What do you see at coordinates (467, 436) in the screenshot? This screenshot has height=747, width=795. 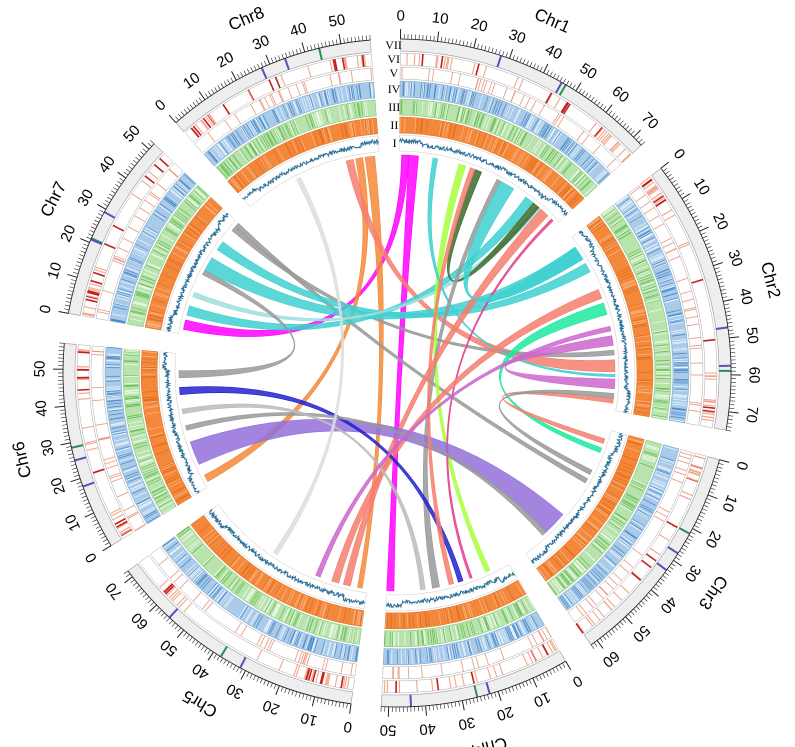 I see `link-ribbon` at bounding box center [467, 436].